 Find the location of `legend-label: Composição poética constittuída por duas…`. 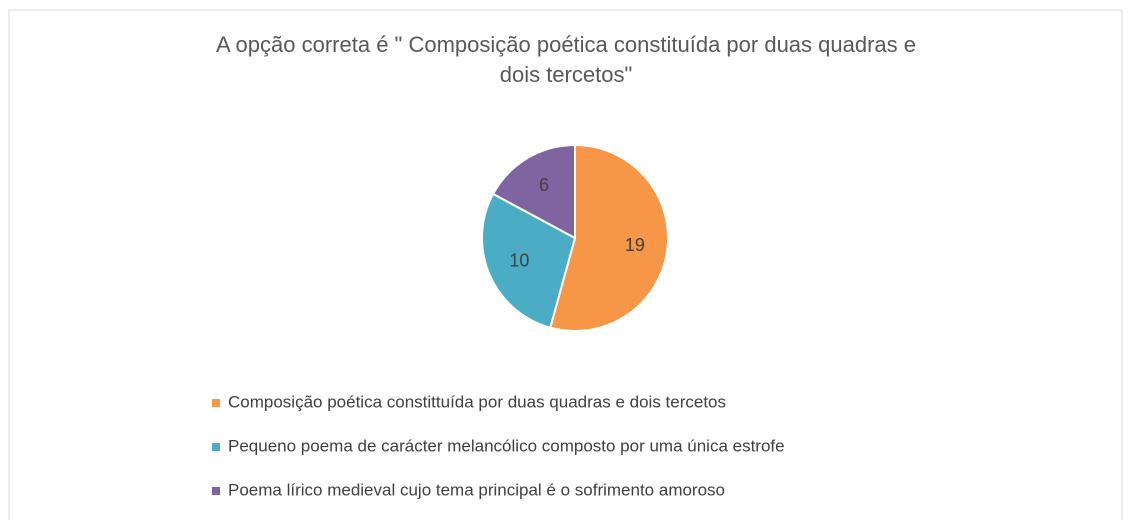

legend-label: Composição poética constittuída por duas… is located at coordinates (477, 401).